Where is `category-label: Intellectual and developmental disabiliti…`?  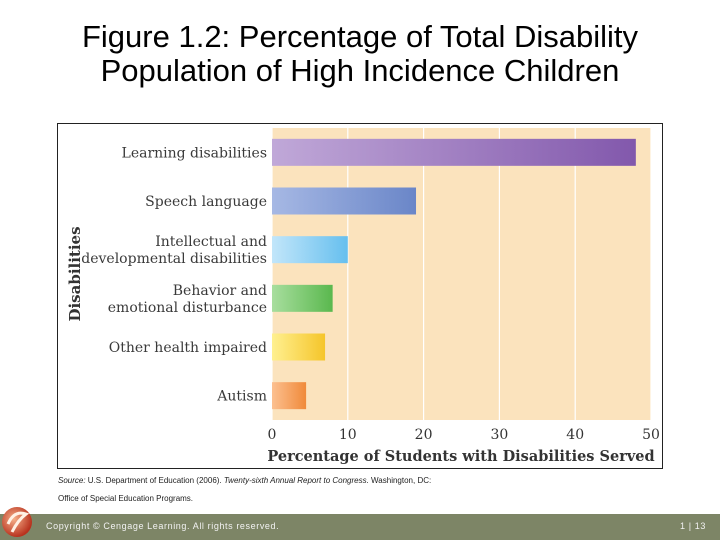 category-label: Intellectual and developmental disabiliti… is located at coordinates (174, 250).